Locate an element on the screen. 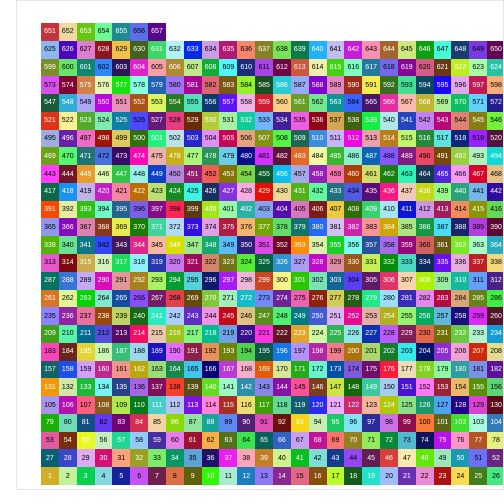  color-swatch-520: 520 is located at coordinates (495, 138).